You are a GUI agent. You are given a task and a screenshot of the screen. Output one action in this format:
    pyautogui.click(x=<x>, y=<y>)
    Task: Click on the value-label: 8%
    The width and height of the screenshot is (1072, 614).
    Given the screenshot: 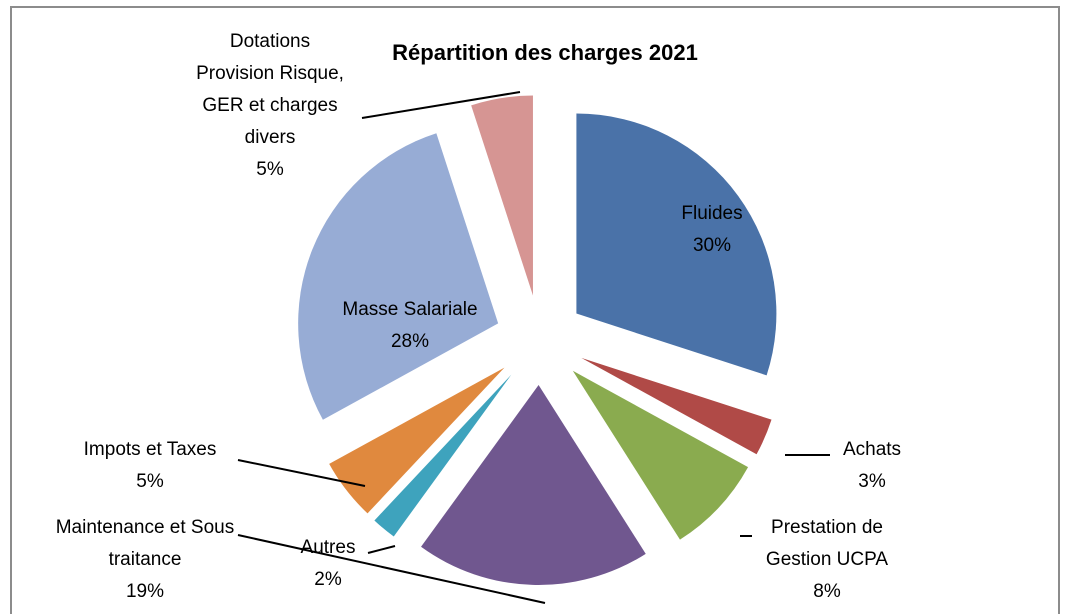 What is the action you would take?
    pyautogui.click(x=827, y=591)
    